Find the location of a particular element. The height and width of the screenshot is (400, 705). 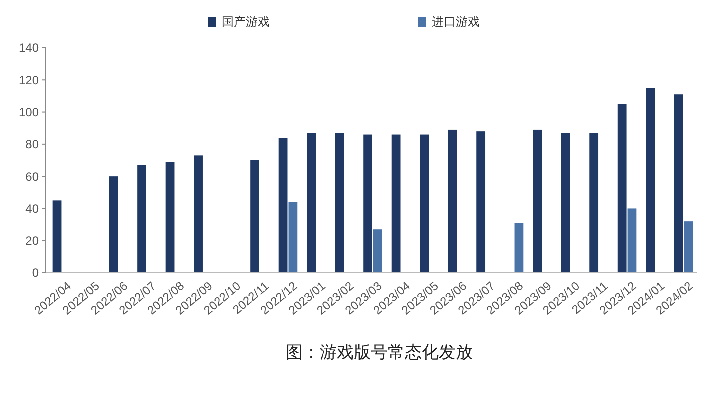

y-tick-label: 20 is located at coordinates (33, 241).